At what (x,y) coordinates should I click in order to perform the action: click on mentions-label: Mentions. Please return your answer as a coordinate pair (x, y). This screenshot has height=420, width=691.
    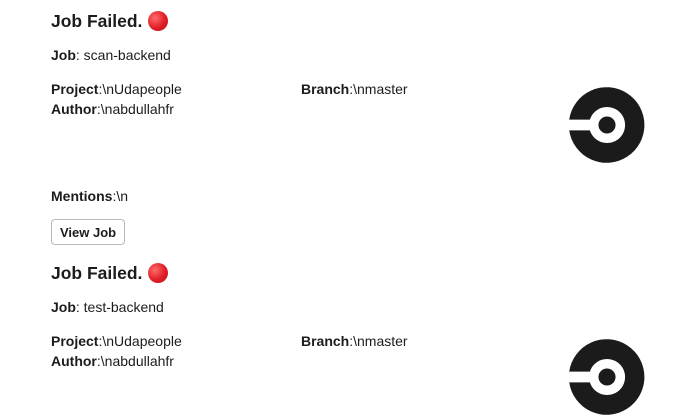
    Looking at the image, I should click on (82, 196).